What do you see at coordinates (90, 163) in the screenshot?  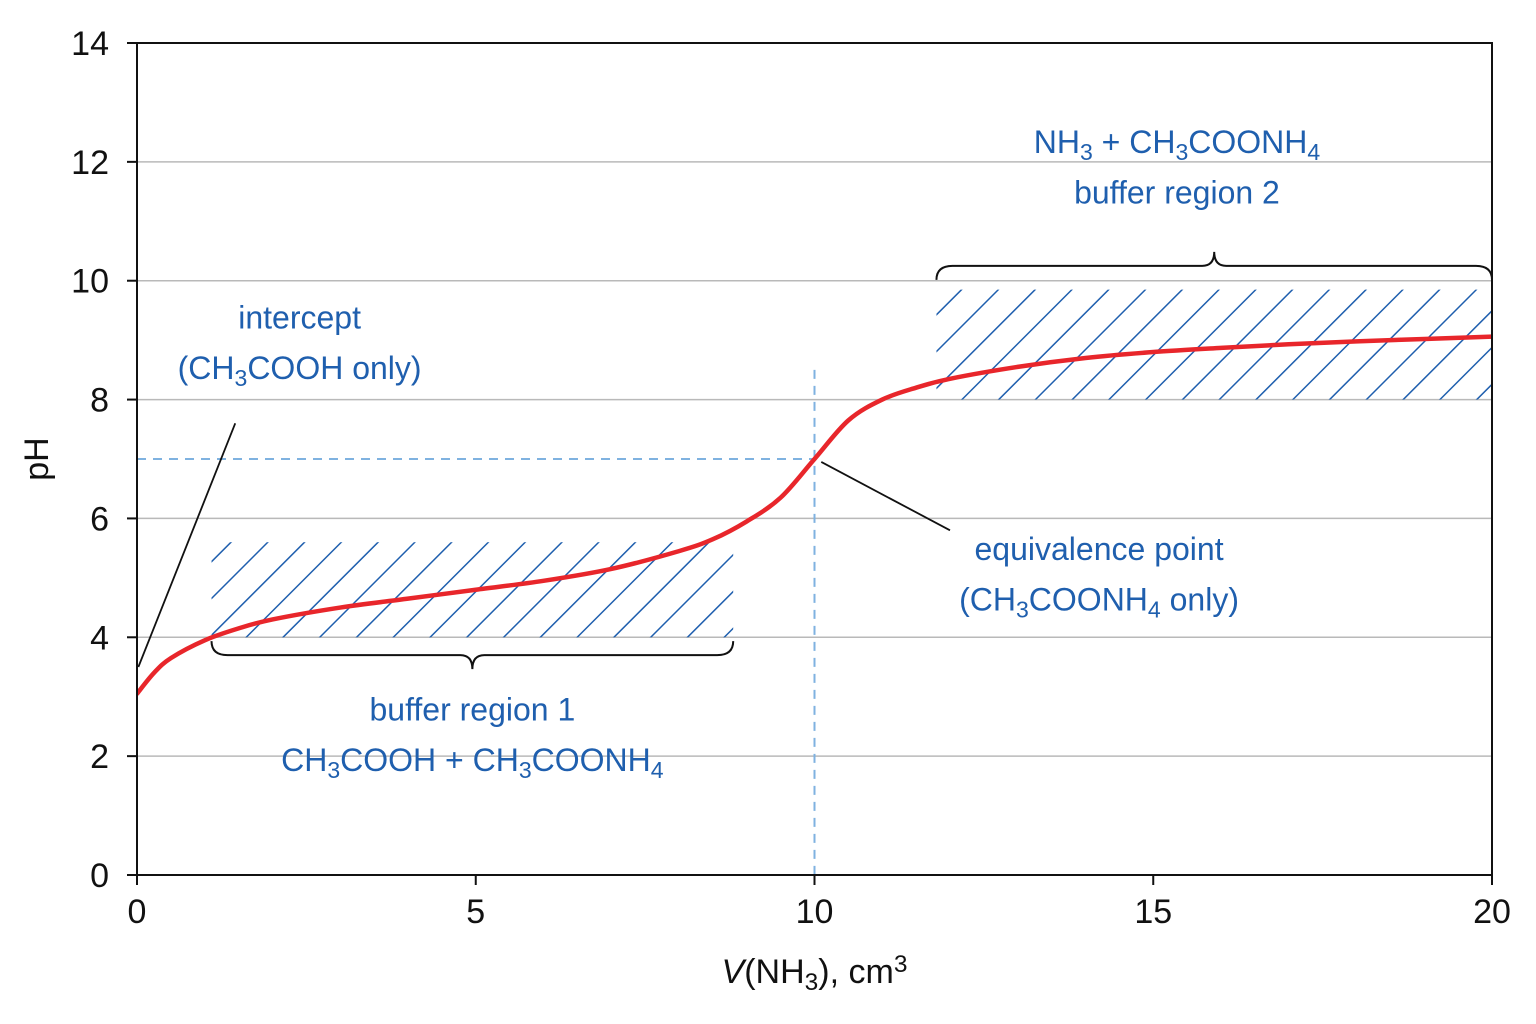 I see `y-tick-label-12: 12` at bounding box center [90, 163].